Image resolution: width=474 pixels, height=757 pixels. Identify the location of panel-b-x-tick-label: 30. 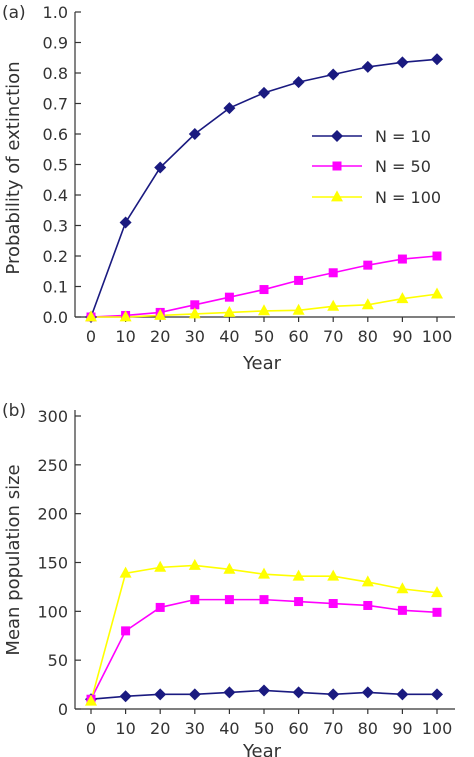
(195, 728).